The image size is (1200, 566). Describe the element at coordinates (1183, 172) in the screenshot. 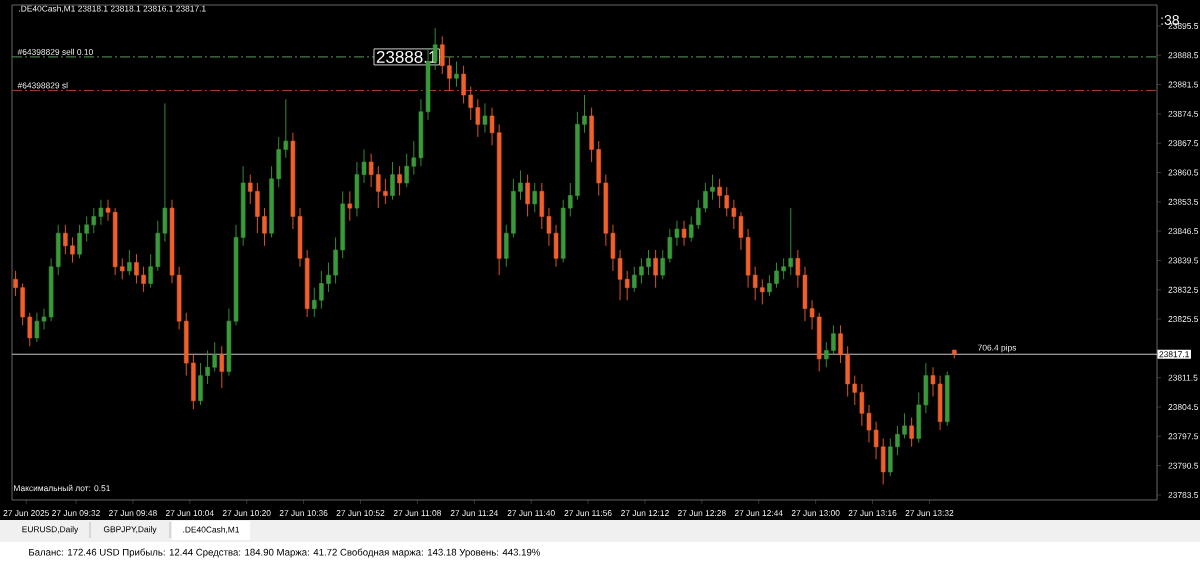

I see `y-tick-label: 23860.5` at that location.